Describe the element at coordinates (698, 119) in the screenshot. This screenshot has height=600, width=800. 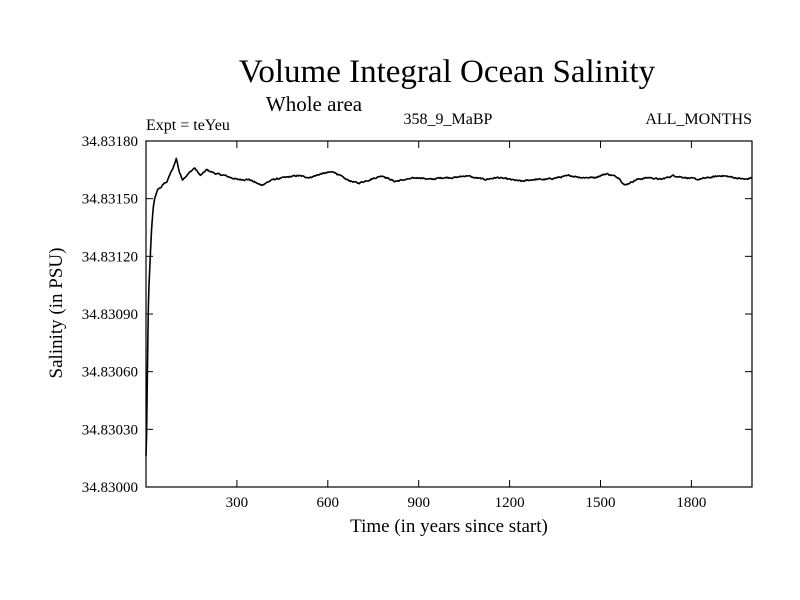
I see `months-label: ALL_MONTHS` at that location.